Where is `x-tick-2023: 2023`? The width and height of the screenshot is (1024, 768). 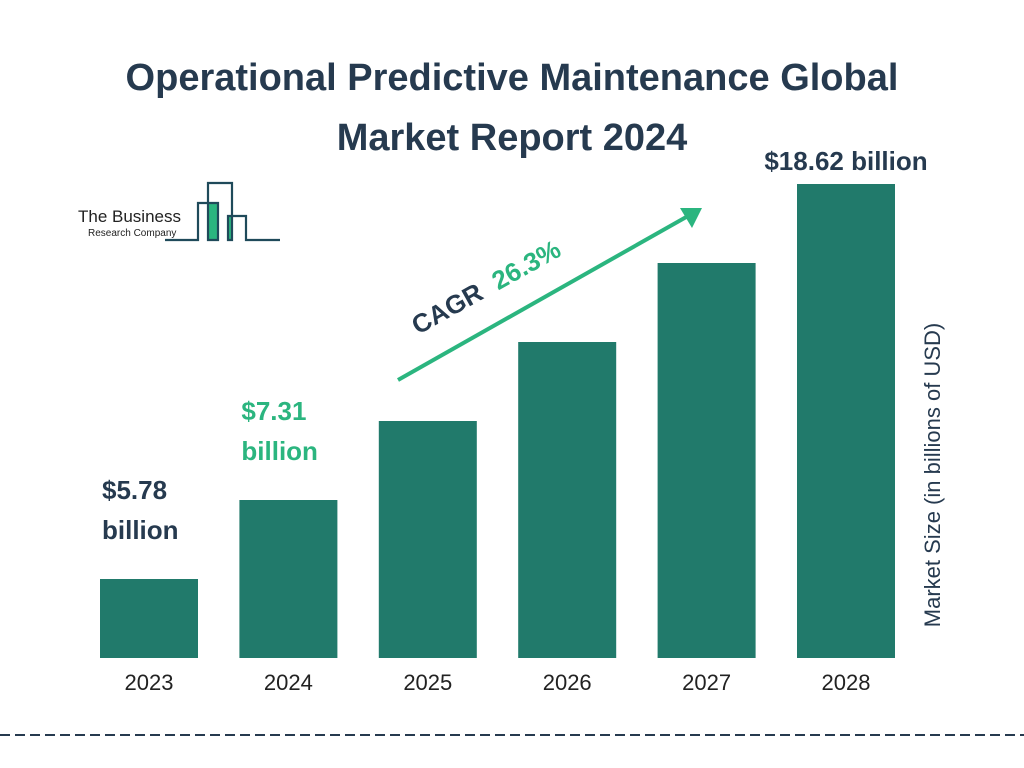 x-tick-2023: 2023 is located at coordinates (149, 682).